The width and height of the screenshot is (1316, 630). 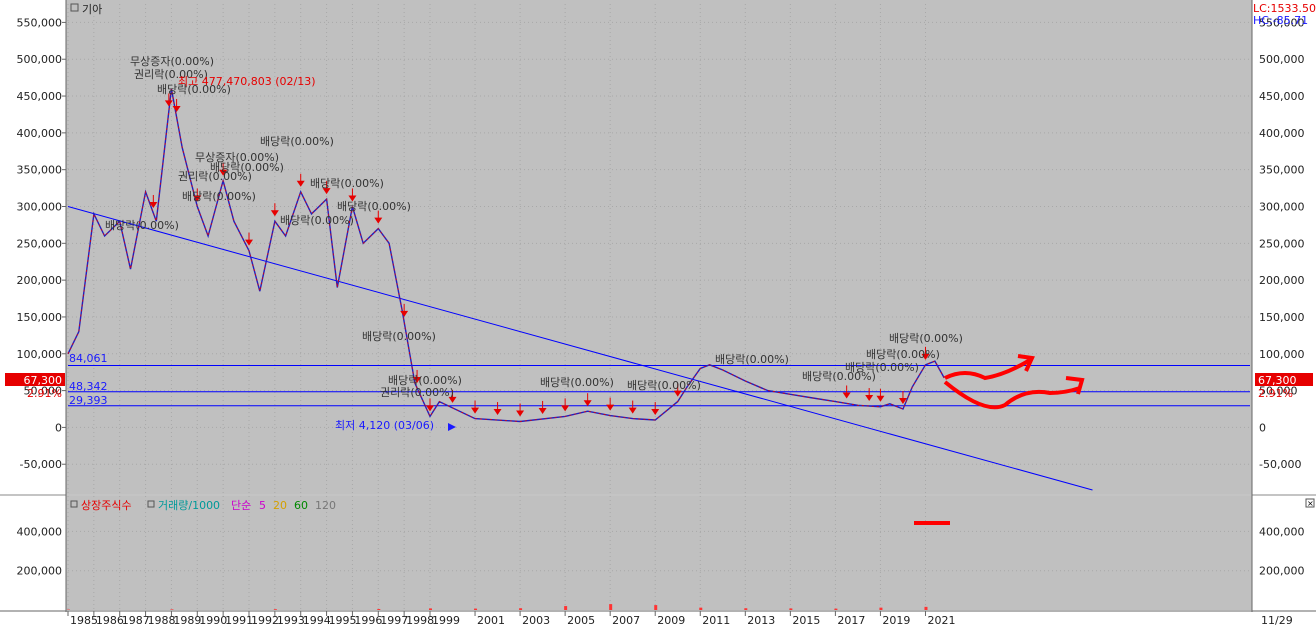 What do you see at coordinates (420, 620) in the screenshot?
I see `x-tick-label: 1998` at bounding box center [420, 620].